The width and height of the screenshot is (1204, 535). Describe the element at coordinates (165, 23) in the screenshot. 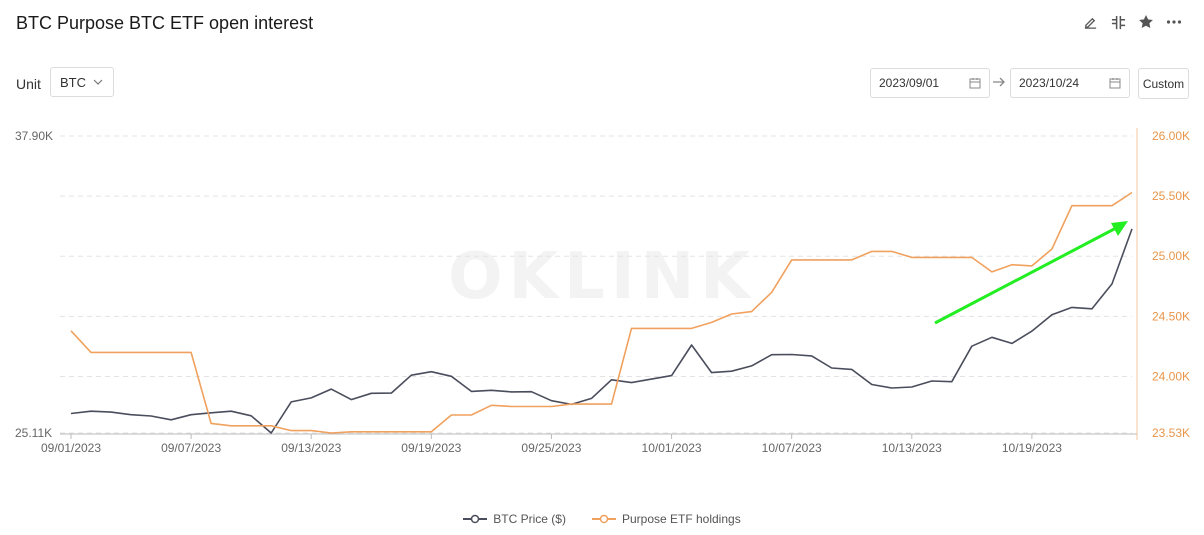

I see `page-title: BTC Purpose BTC ETF open interest` at that location.